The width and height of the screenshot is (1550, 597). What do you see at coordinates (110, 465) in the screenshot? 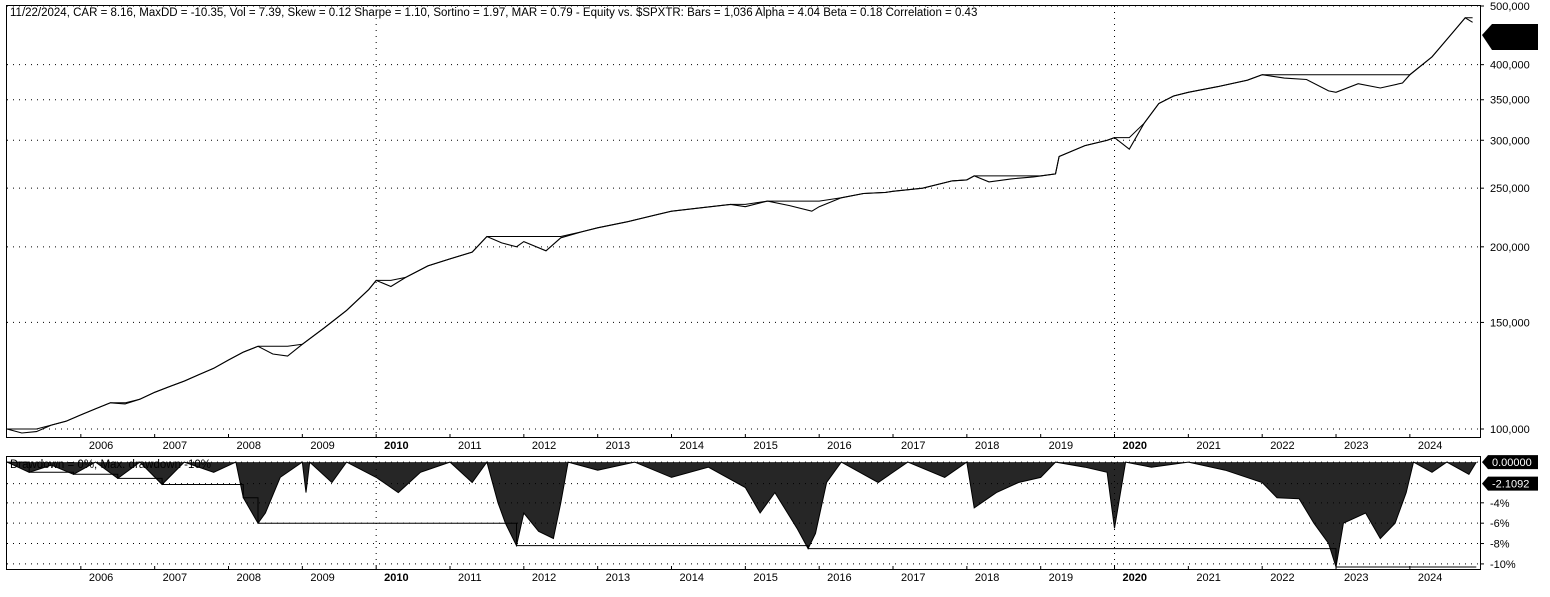
I see `drawdown-legend: Drawdown = 0%, Max. drawdown -10%` at bounding box center [110, 465].